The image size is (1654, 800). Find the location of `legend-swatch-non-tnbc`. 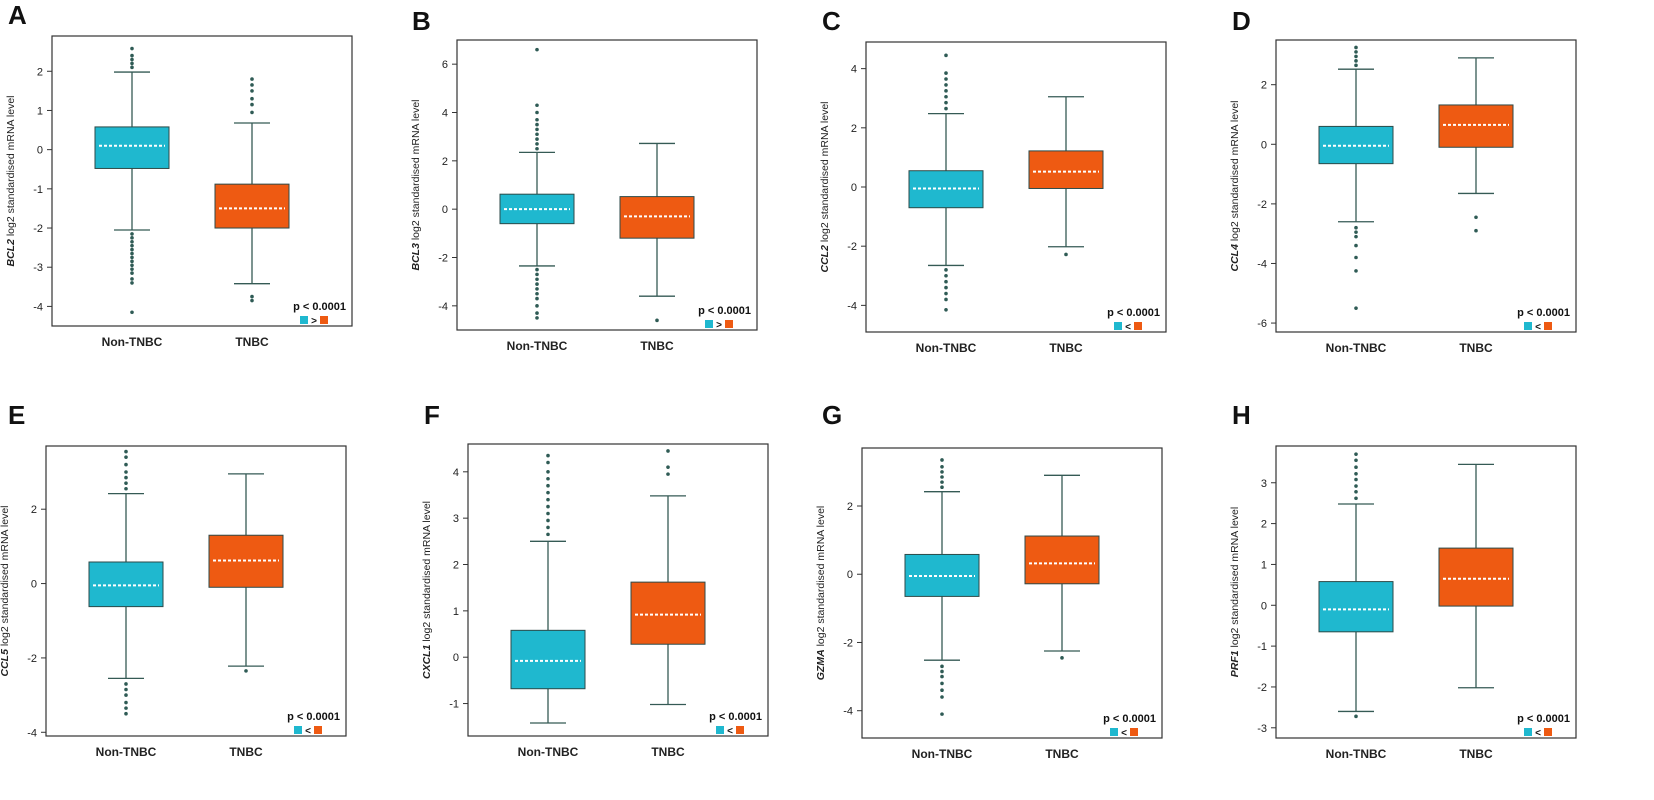

legend-swatch-non-tnbc is located at coordinates (720, 730).